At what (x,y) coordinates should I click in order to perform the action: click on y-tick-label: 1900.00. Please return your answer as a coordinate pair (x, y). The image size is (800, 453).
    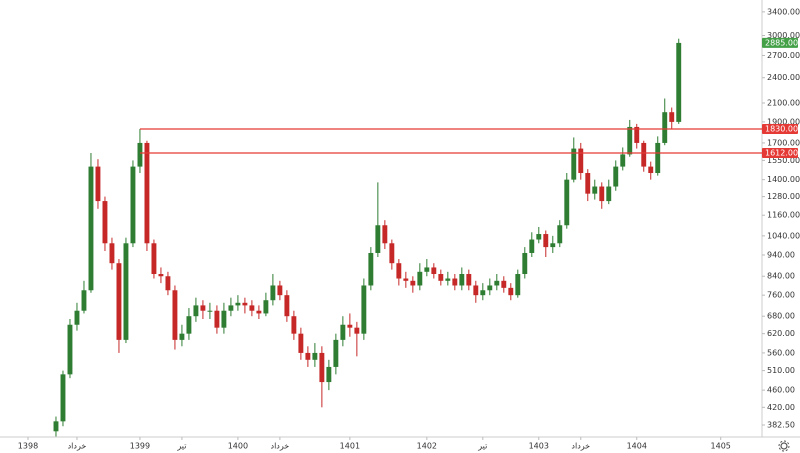
    Looking at the image, I should click on (783, 121).